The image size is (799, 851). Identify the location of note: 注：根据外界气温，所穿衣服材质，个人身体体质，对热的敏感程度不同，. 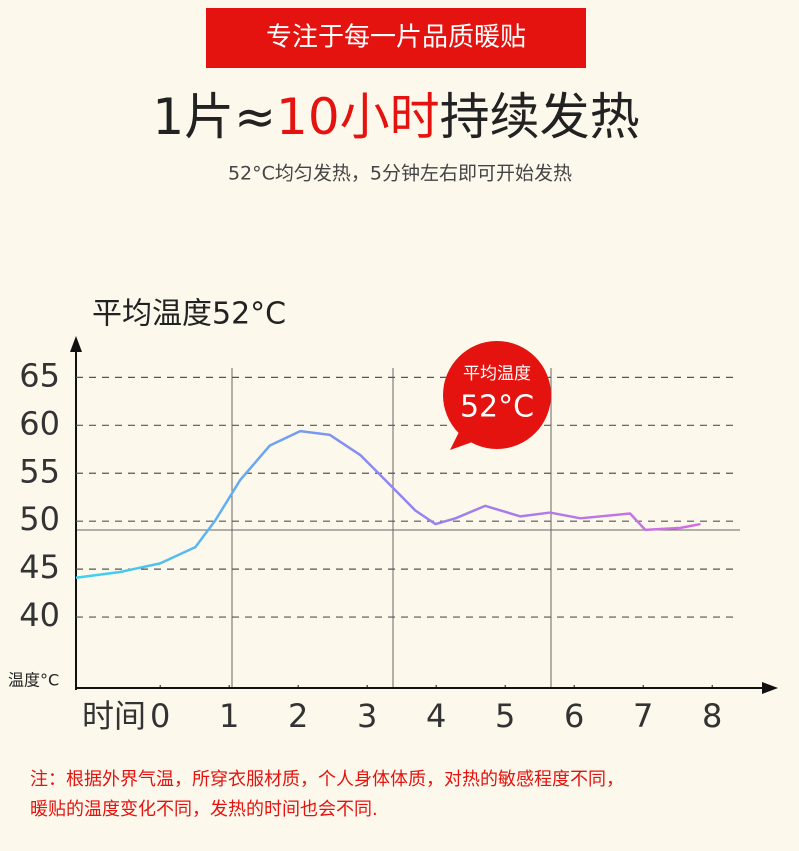
(327, 779).